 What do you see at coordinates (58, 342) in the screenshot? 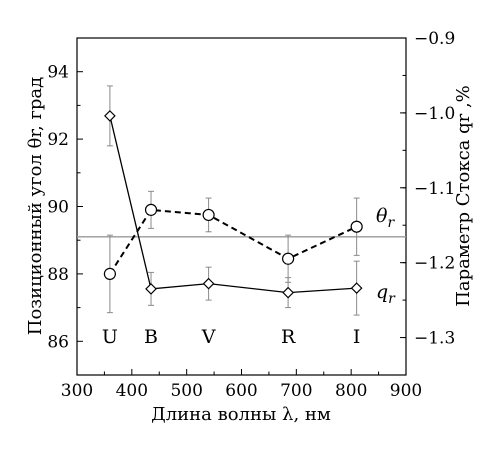
I see `left-tick-label: 86` at bounding box center [58, 342].